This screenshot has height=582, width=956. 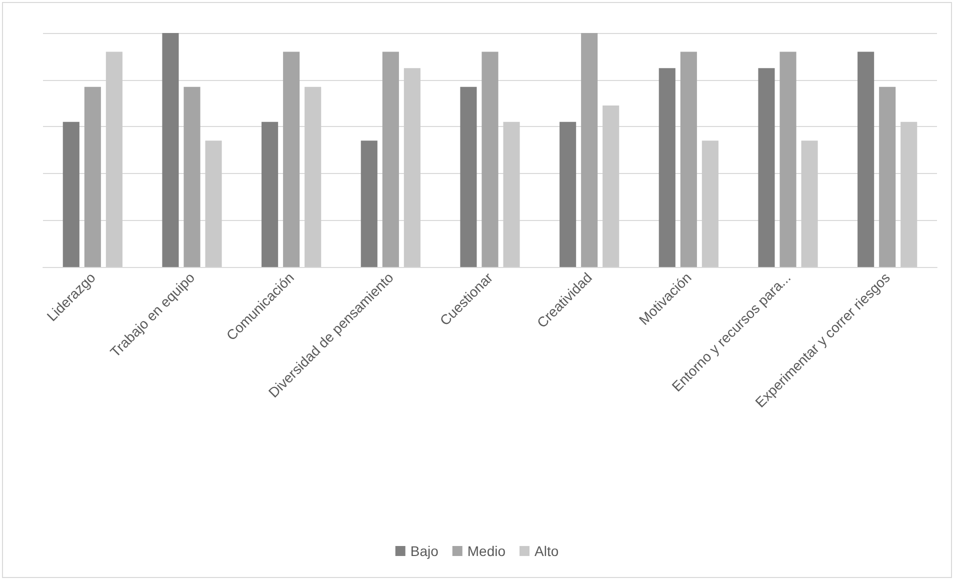 I want to click on legend-label: Alto, so click(x=546, y=551).